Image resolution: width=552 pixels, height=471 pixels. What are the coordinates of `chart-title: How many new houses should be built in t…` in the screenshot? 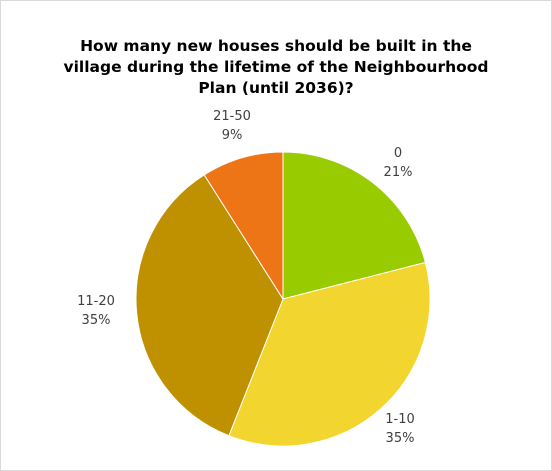 It's located at (276, 67).